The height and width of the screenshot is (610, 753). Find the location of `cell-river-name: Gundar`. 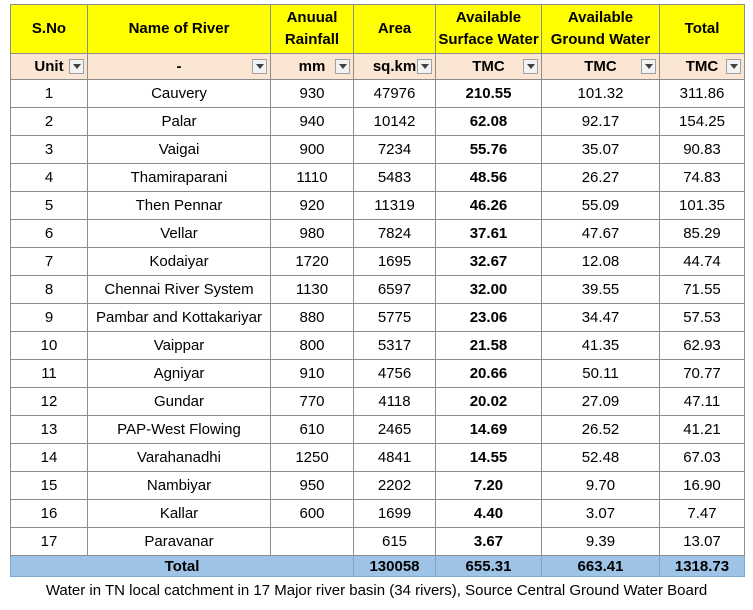

cell-river-name: Gundar is located at coordinates (179, 401).